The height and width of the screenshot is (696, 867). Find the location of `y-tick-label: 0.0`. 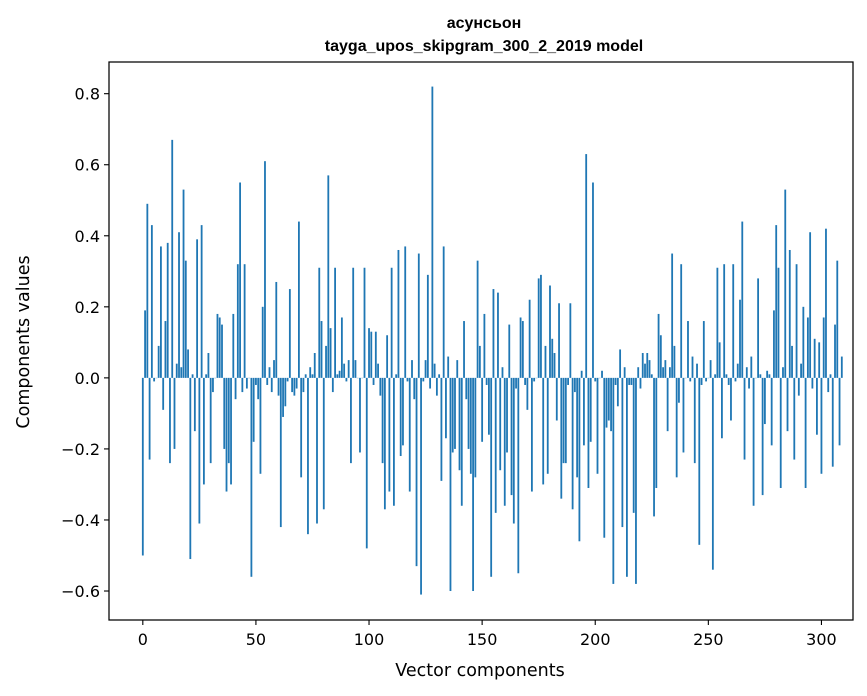

y-tick-label: 0.0 is located at coordinates (87, 378).